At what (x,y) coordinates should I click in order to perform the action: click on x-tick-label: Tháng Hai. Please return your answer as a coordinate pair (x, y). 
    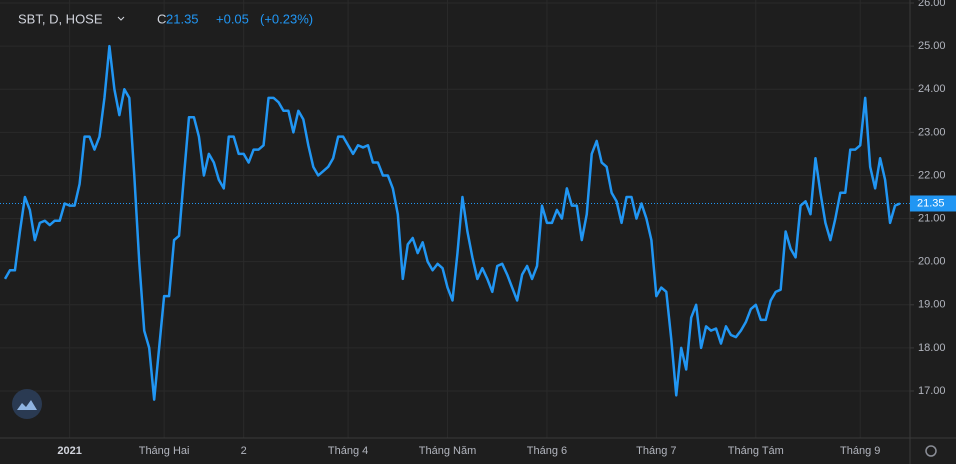
    Looking at the image, I should click on (164, 451).